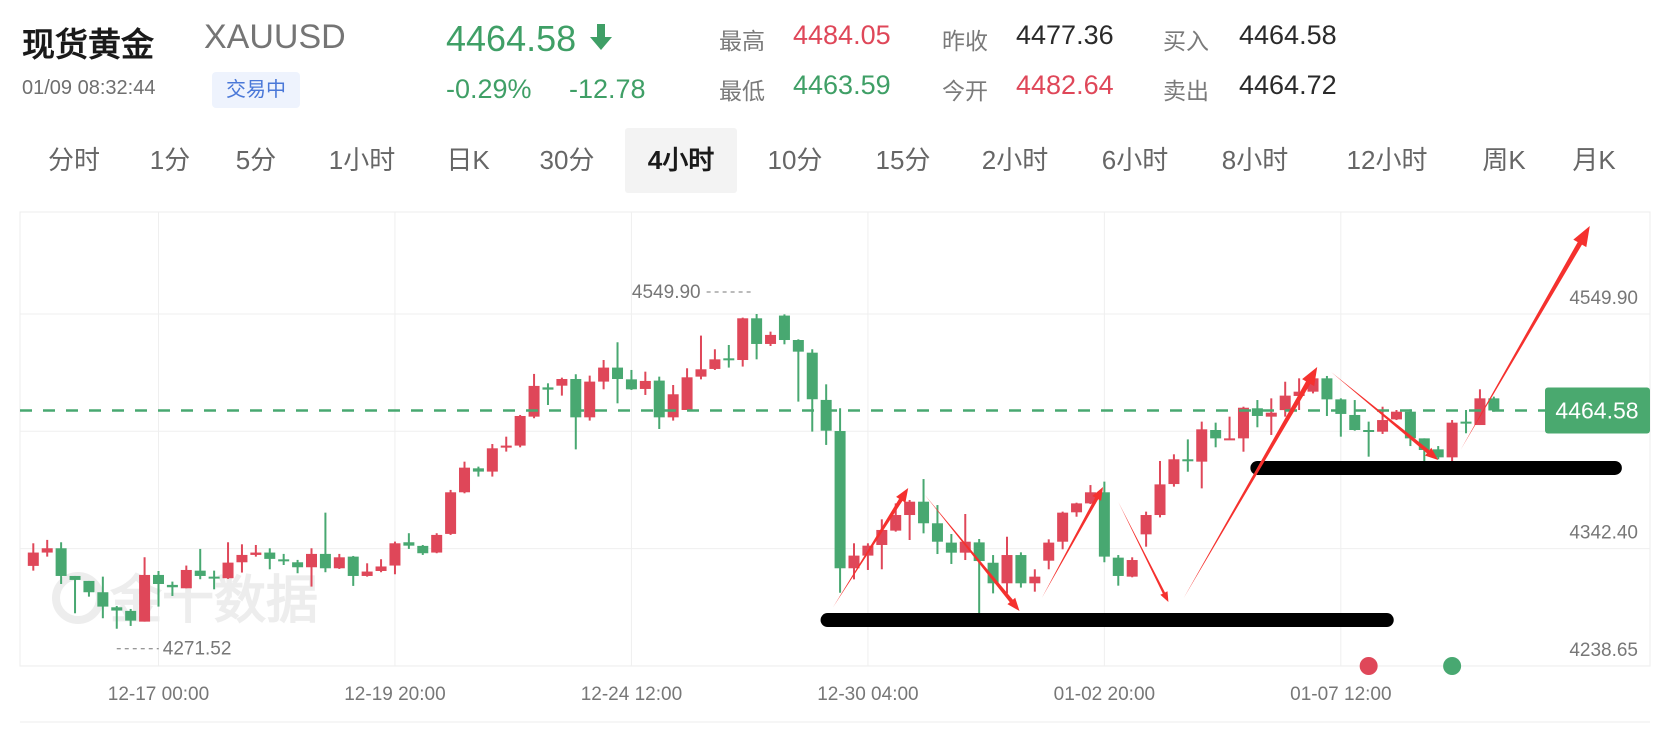 The image size is (1655, 741). I want to click on stat-value-low: 4463.59, so click(842, 85).